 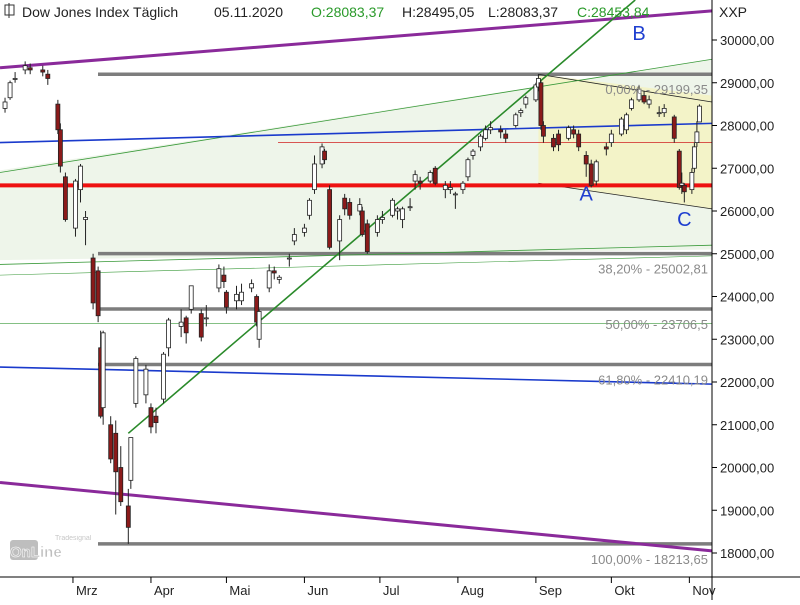 What do you see at coordinates (747, 468) in the screenshot?
I see `y-tick-label: 20000,00` at bounding box center [747, 468].